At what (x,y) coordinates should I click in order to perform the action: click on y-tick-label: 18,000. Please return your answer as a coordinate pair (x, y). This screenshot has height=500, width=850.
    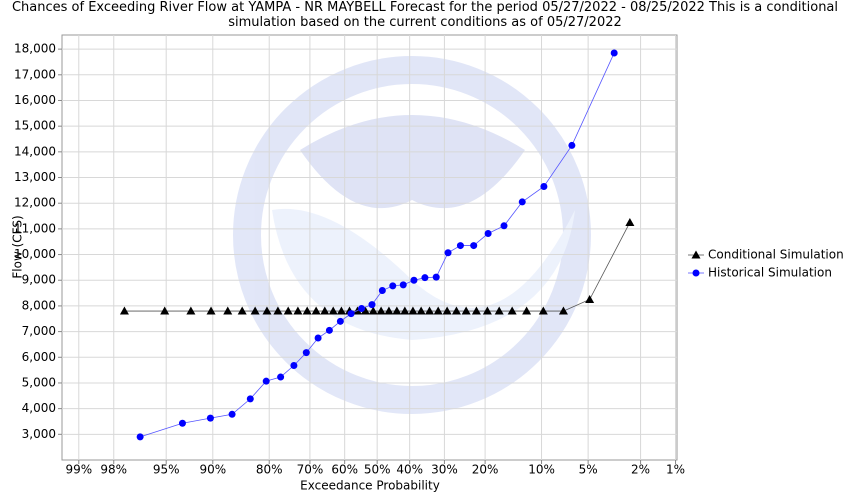
    Looking at the image, I should click on (35, 49).